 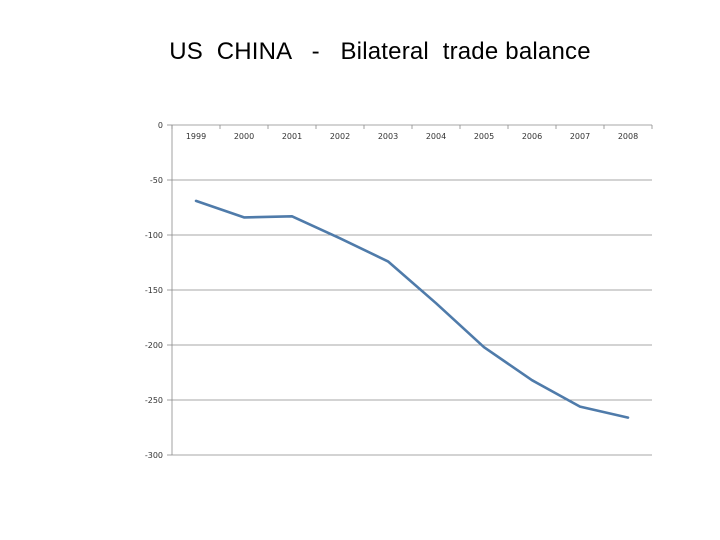 What do you see at coordinates (340, 136) in the screenshot?
I see `x-tick-label: 2002` at bounding box center [340, 136].